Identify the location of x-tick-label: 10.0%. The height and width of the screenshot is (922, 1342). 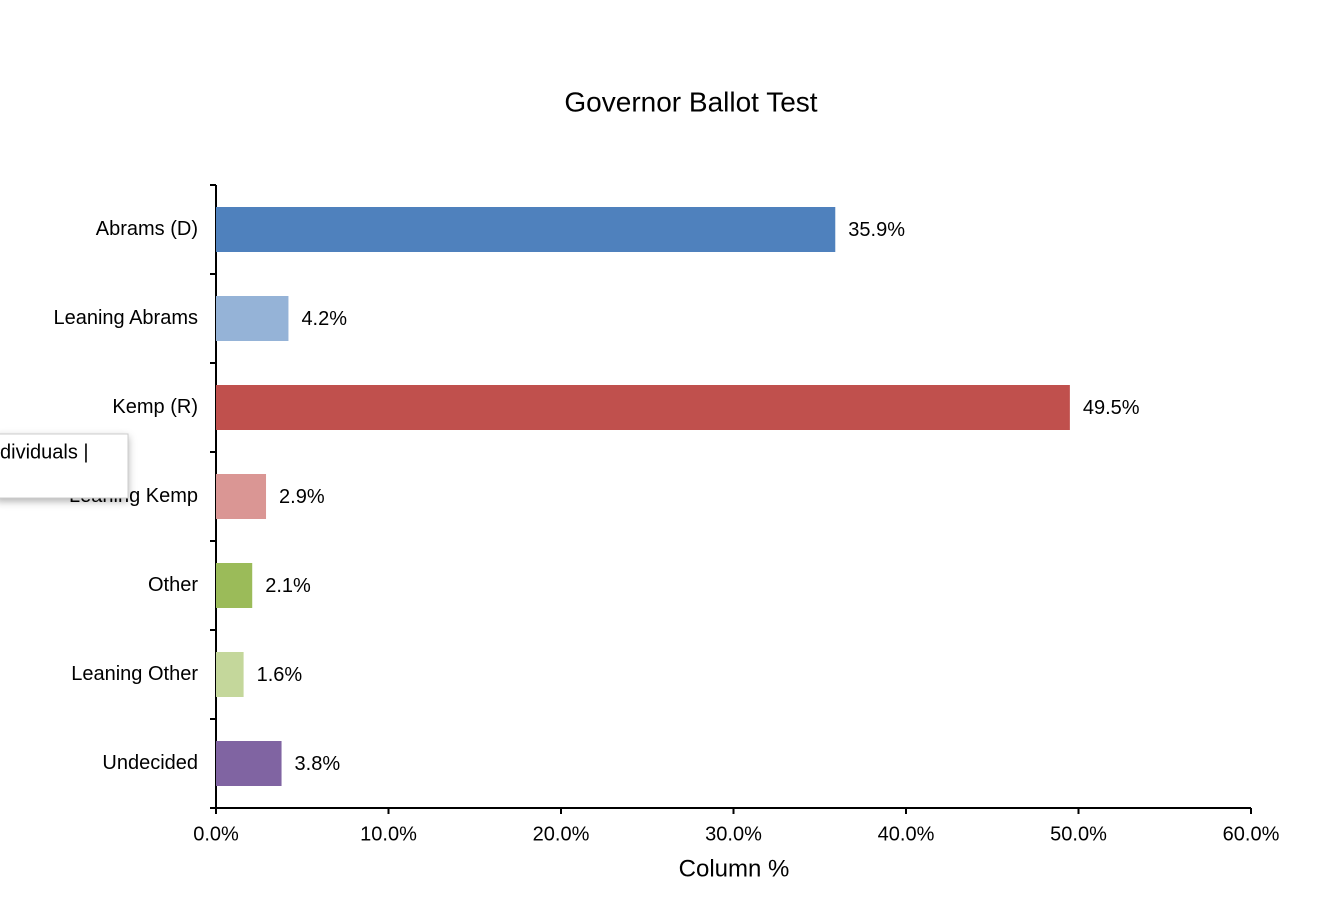
(388, 834).